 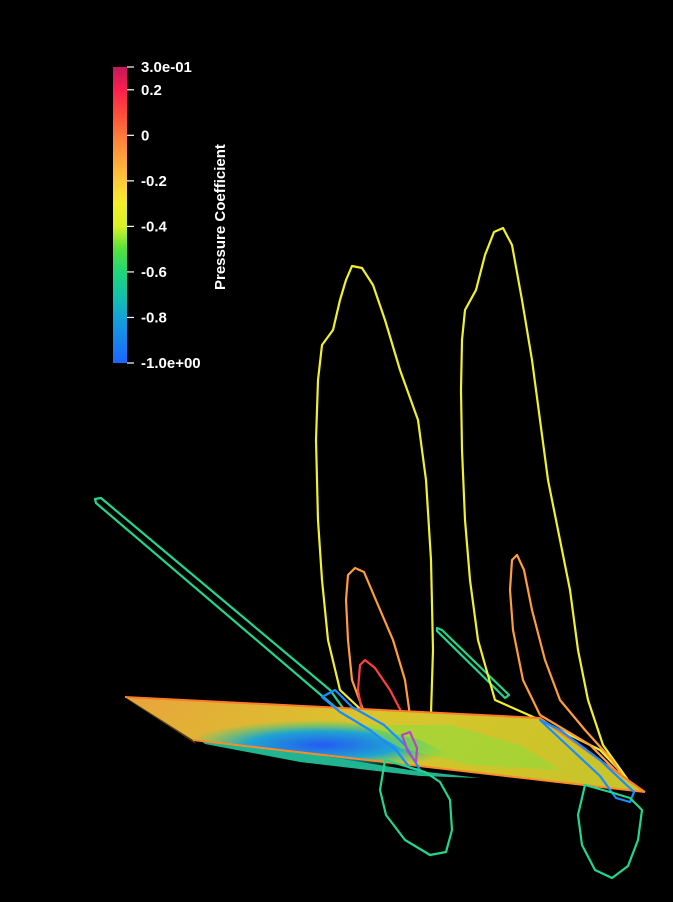 I want to click on plate-edge, so click(x=385, y=744).